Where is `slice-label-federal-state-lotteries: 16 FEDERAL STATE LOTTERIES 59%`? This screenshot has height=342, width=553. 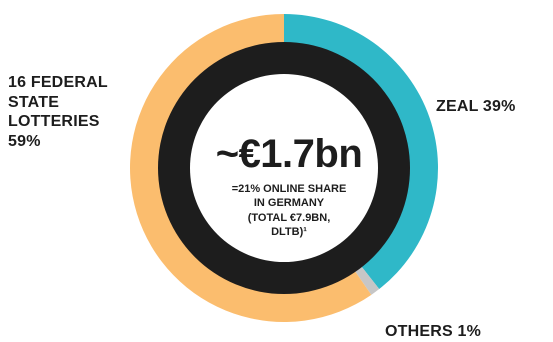
slice-label-federal-state-lotteries: 16 FEDERAL STATE LOTTERIES 59% is located at coordinates (58, 112).